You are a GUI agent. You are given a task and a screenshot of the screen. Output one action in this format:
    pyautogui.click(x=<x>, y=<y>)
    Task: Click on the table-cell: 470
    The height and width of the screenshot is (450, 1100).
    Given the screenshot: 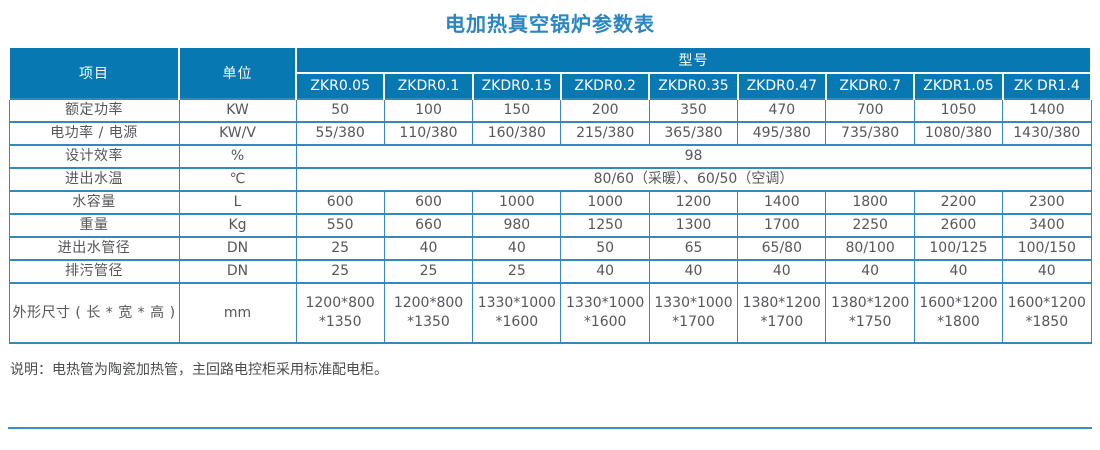 What is the action you would take?
    pyautogui.click(x=782, y=110)
    